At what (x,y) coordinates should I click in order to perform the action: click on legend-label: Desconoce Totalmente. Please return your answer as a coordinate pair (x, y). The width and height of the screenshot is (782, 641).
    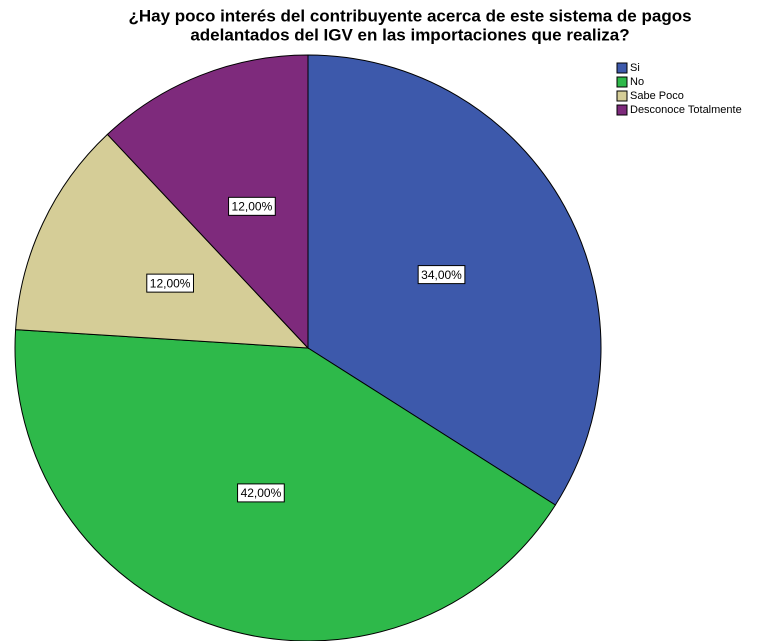
    Looking at the image, I should click on (686, 110).